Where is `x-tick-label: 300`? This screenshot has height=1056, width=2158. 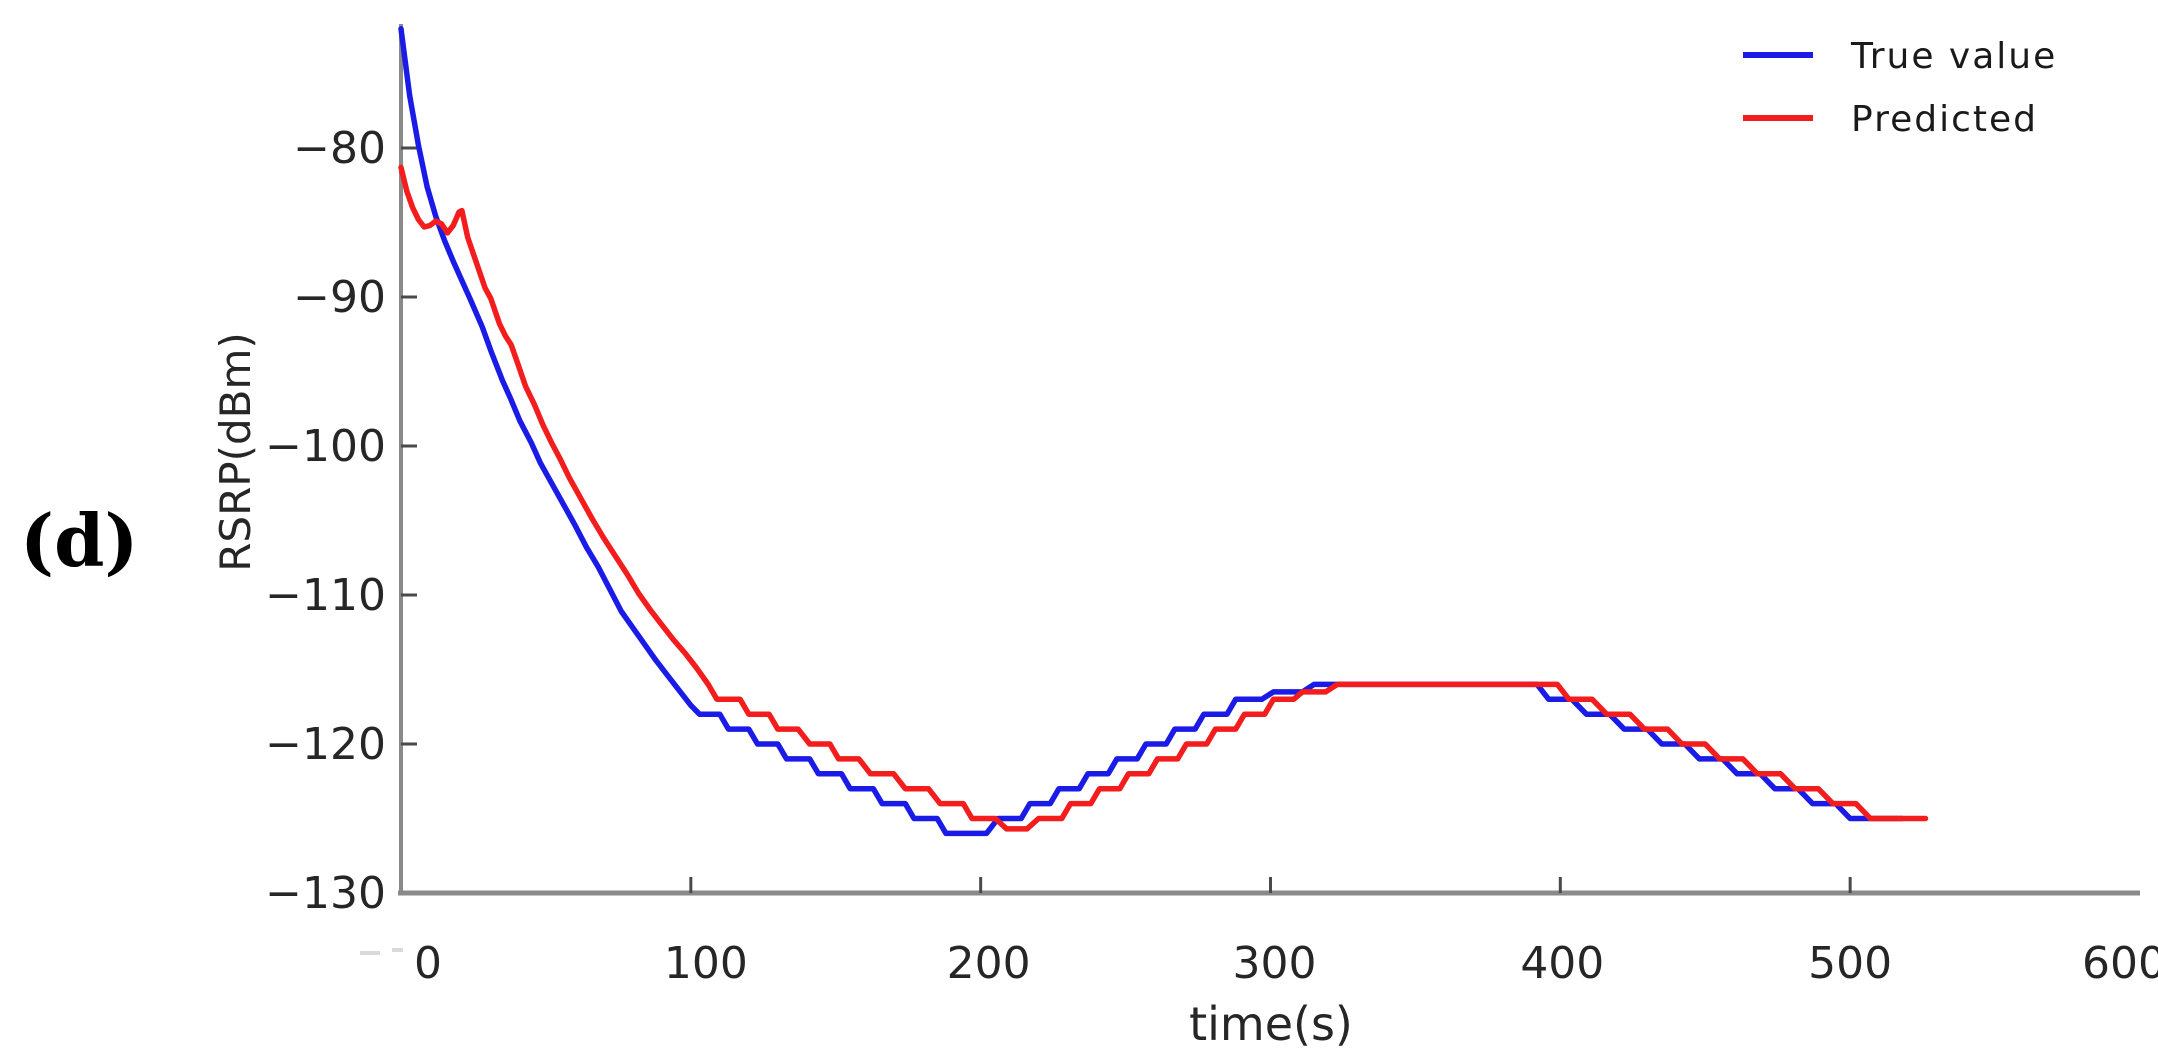 x-tick-label: 300 is located at coordinates (1274, 963).